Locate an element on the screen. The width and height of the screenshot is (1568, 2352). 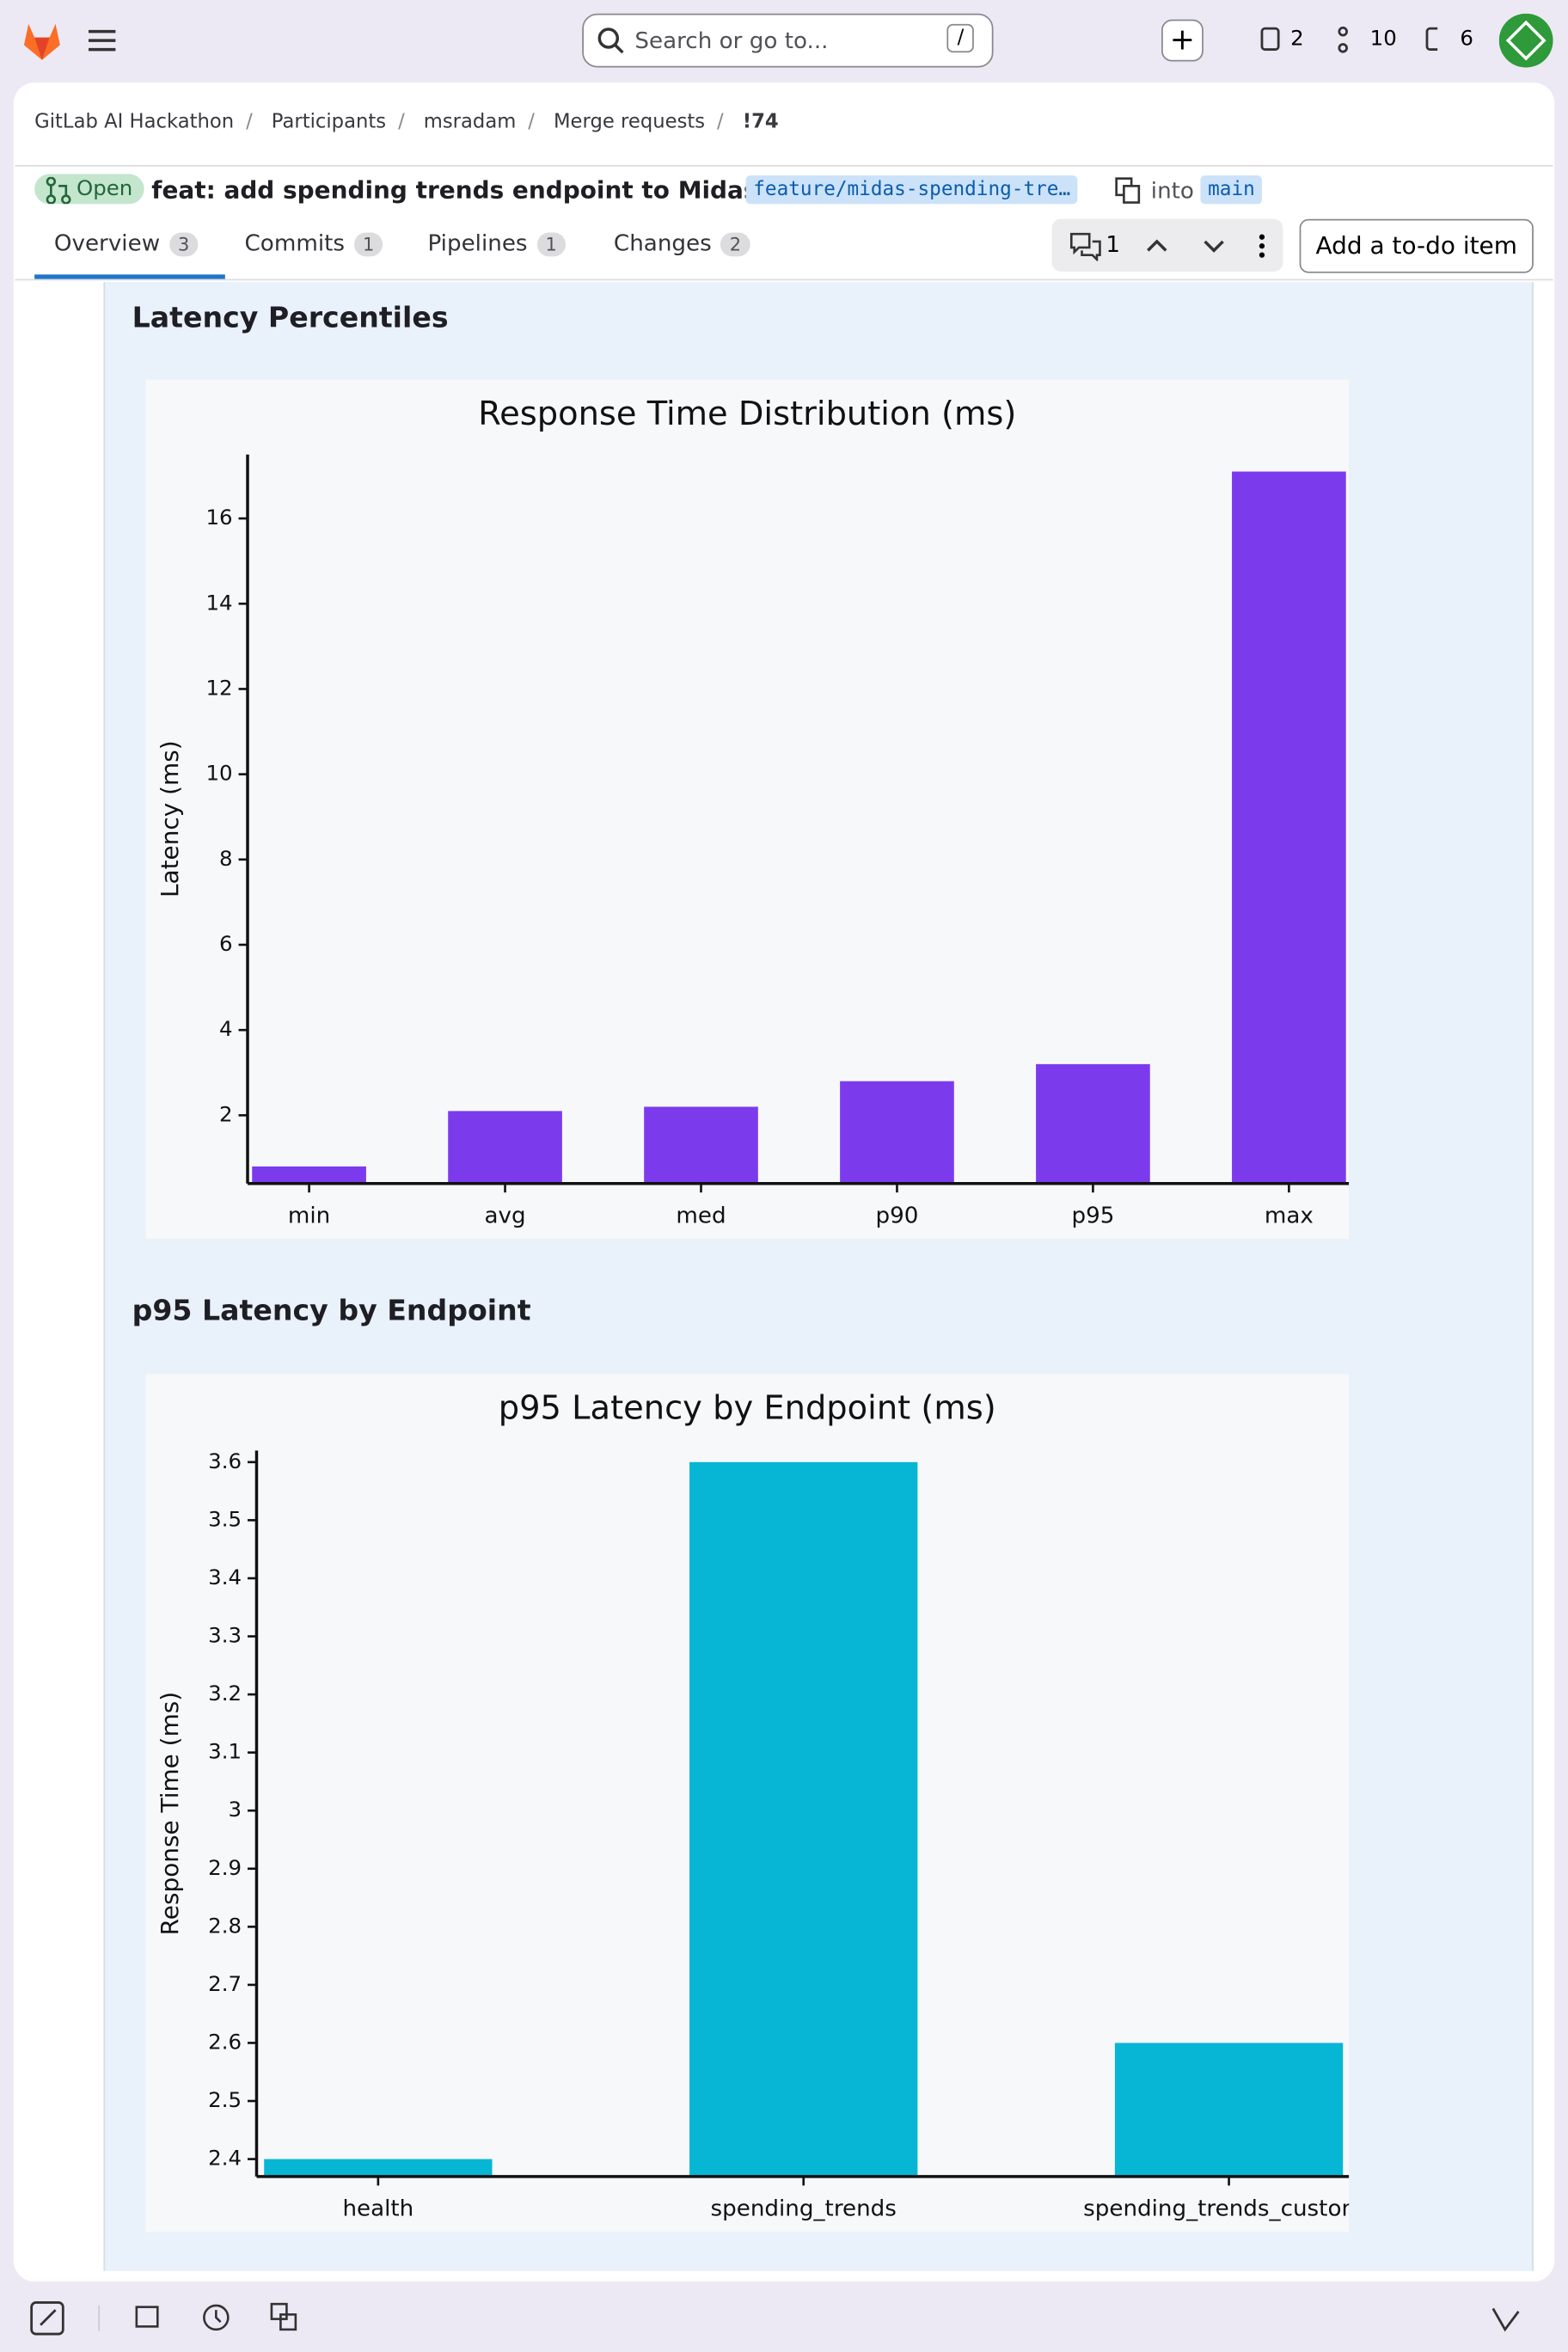
gitlab-logo is located at coordinates (42, 40).